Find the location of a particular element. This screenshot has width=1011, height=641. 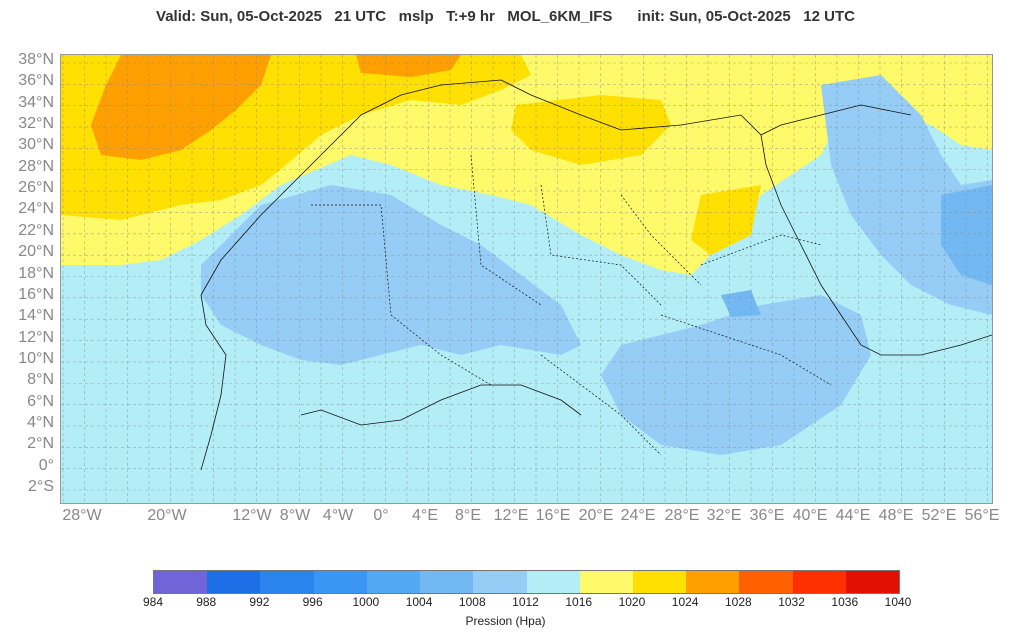

field-1004-1008-gulf is located at coordinates (966, 235).